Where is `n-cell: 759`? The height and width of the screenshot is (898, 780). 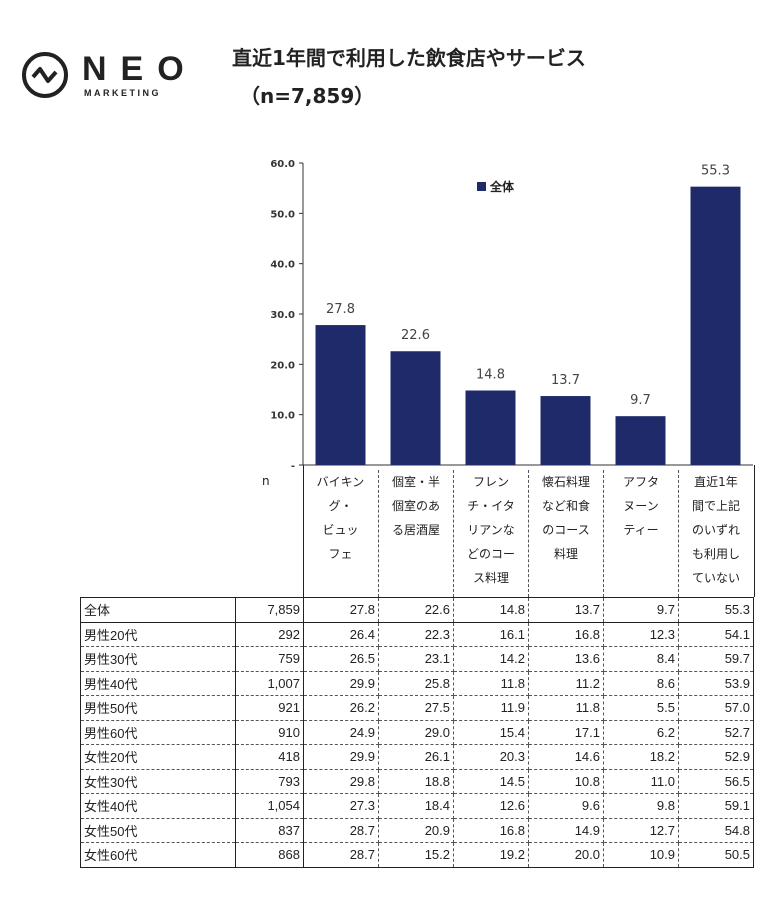 n-cell: 759 is located at coordinates (269, 659).